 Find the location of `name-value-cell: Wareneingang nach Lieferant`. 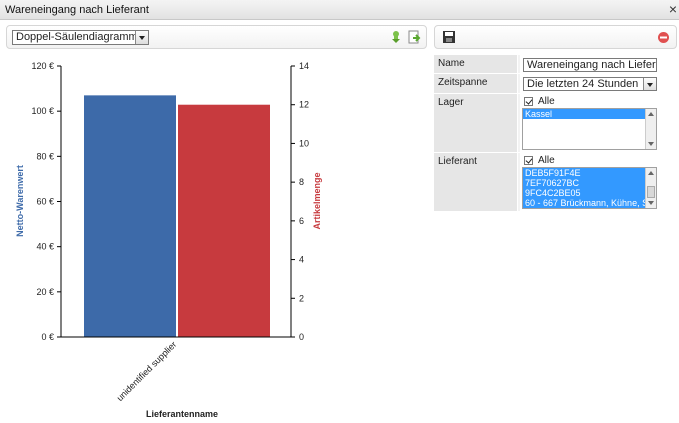

name-value-cell: Wareneingang nach Lieferant is located at coordinates (589, 64).